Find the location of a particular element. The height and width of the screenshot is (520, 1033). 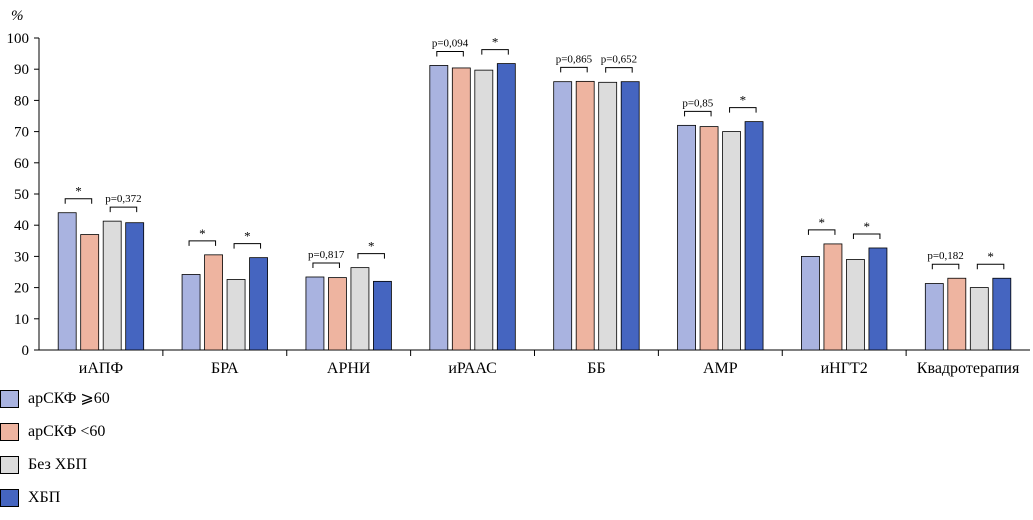

x-tick-label: АМР is located at coordinates (720, 368).